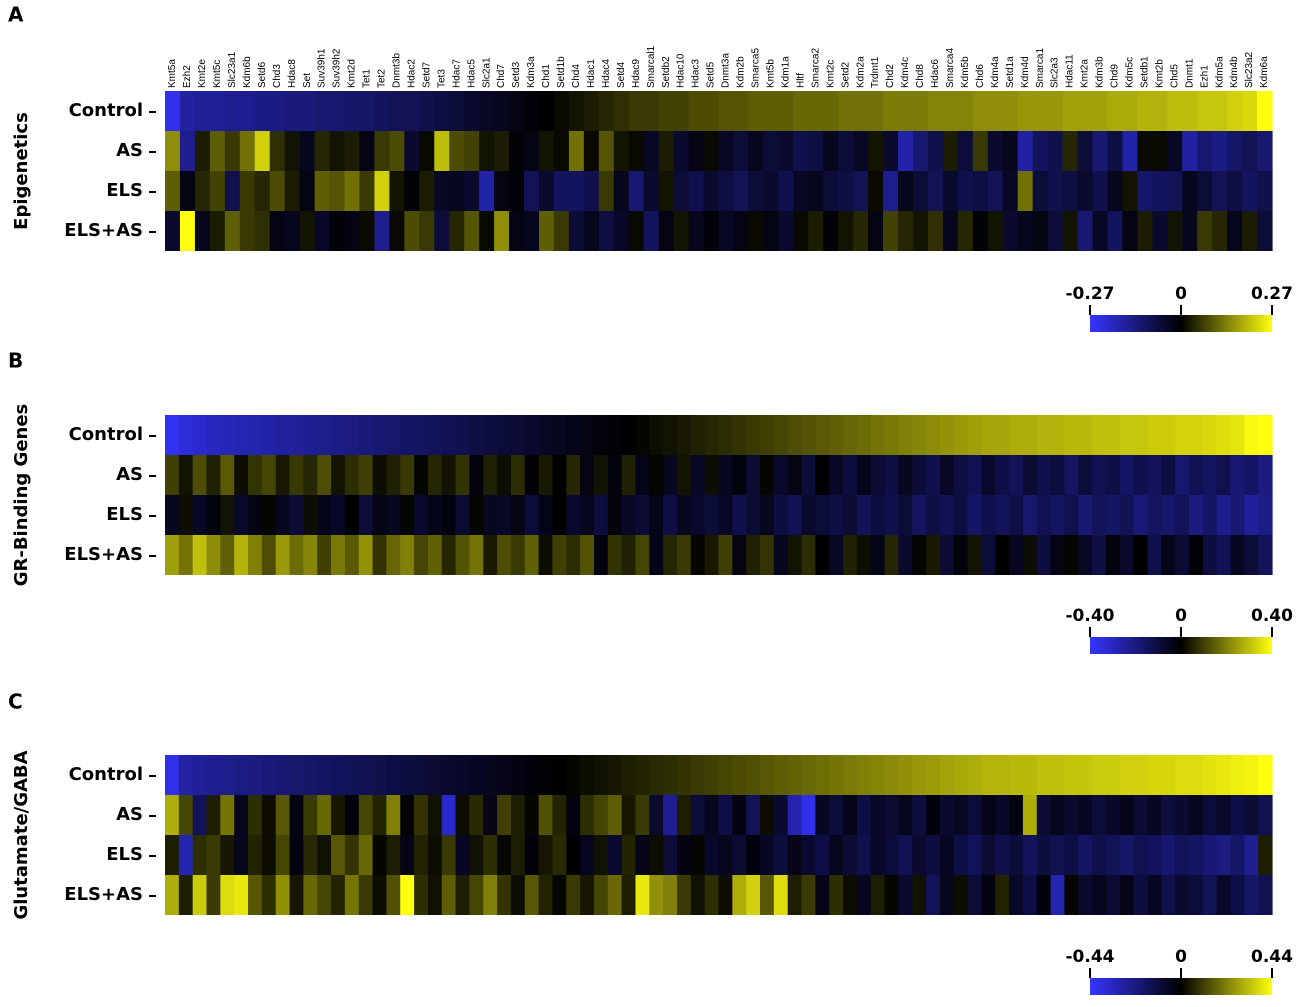  Describe the element at coordinates (1174, 76) in the screenshot. I see `column-label: Chd5` at that location.